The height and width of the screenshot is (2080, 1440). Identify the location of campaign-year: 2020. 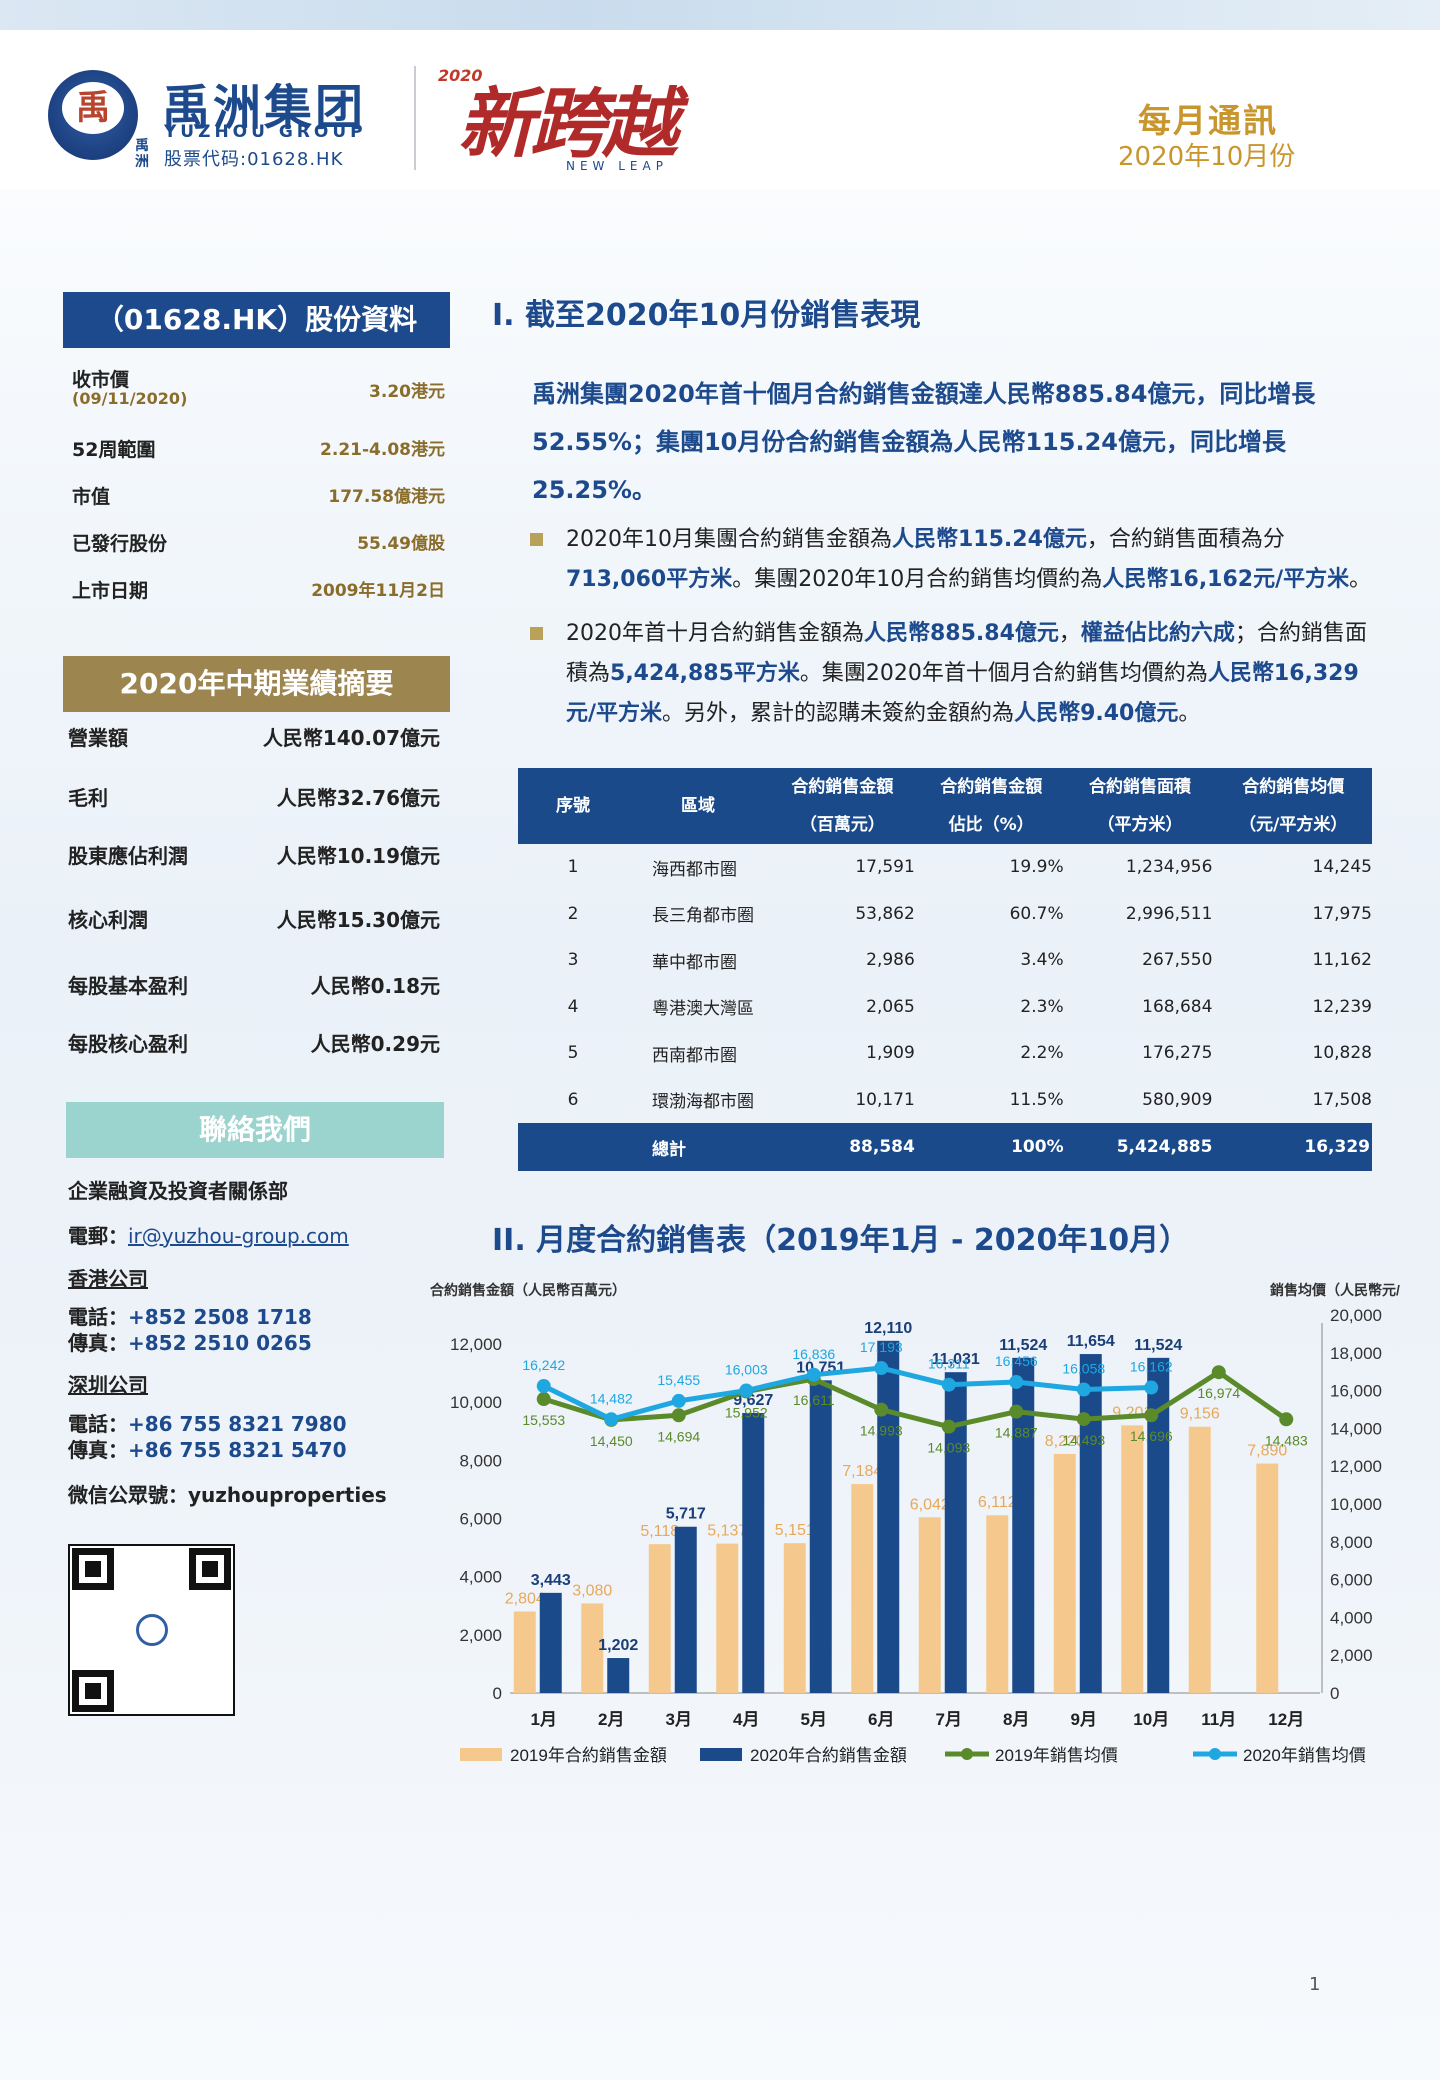
(460, 75).